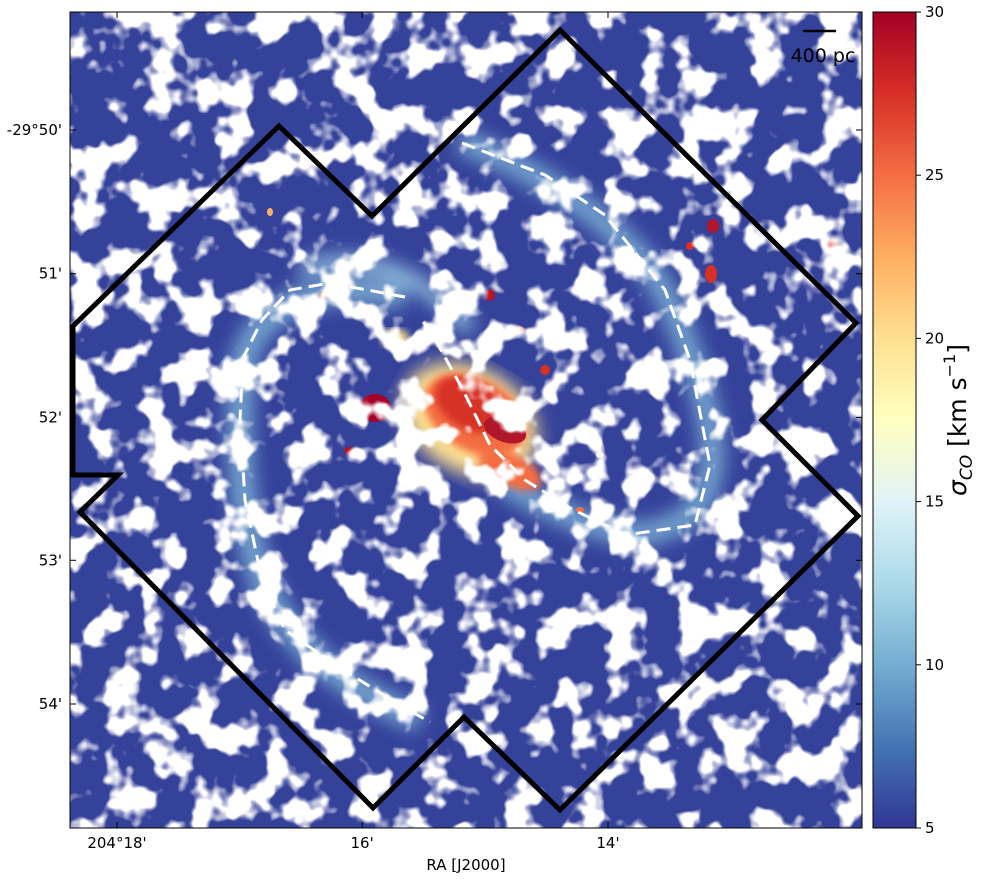 The width and height of the screenshot is (981, 880). What do you see at coordinates (934, 175) in the screenshot?
I see `colorbar-tick-label: 25` at bounding box center [934, 175].